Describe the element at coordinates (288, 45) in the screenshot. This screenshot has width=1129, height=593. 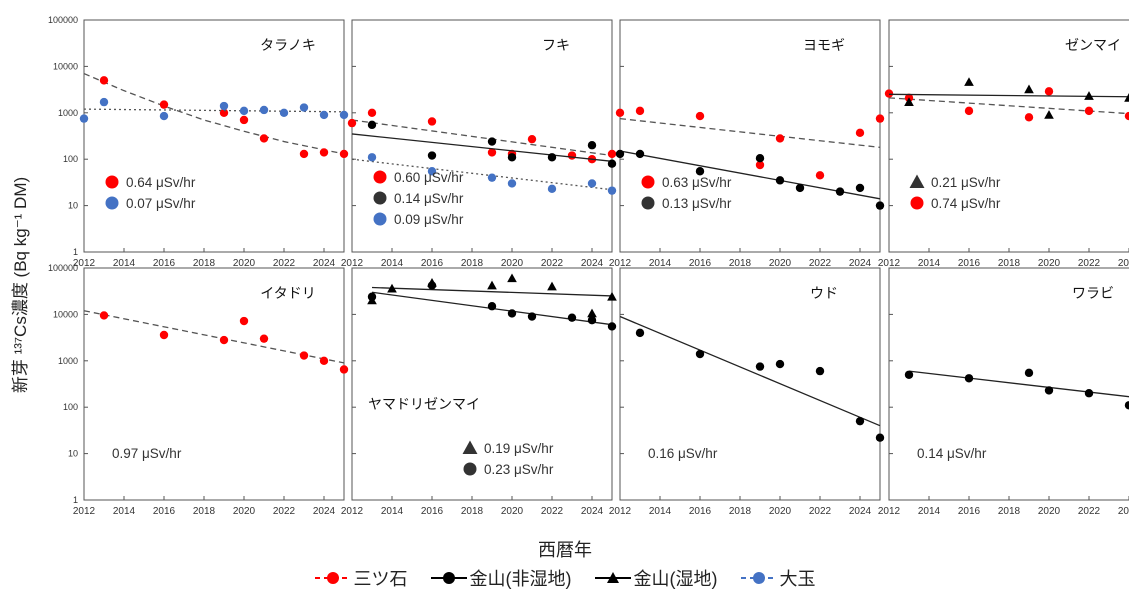
I see `panel-title: タラノキ` at that location.